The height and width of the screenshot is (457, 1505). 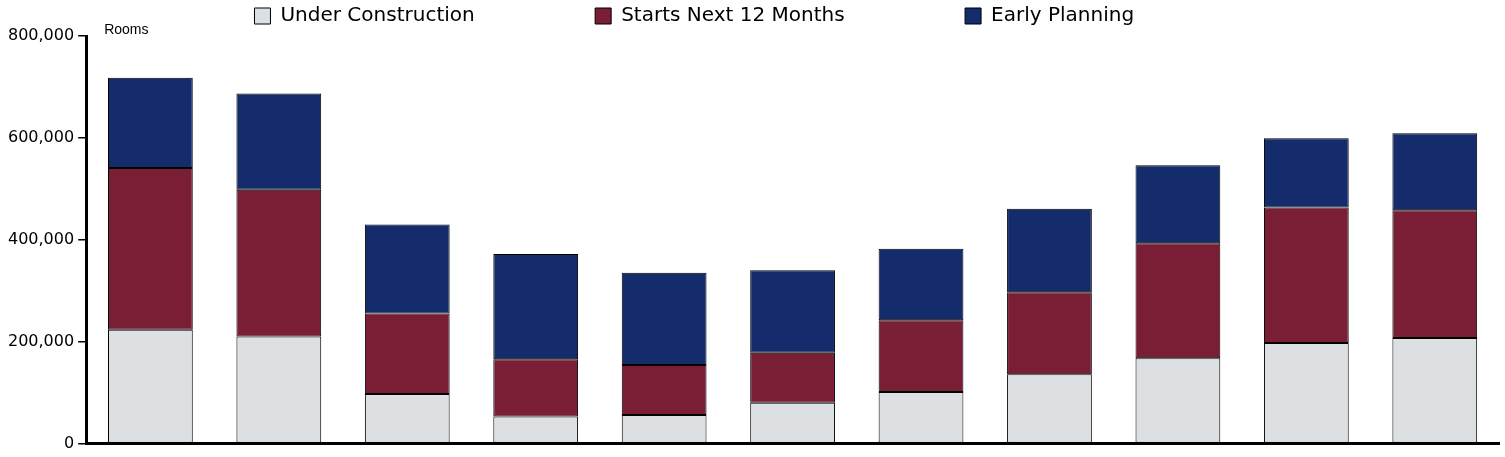 I want to click on annotation: Rooms, so click(x=126, y=28).